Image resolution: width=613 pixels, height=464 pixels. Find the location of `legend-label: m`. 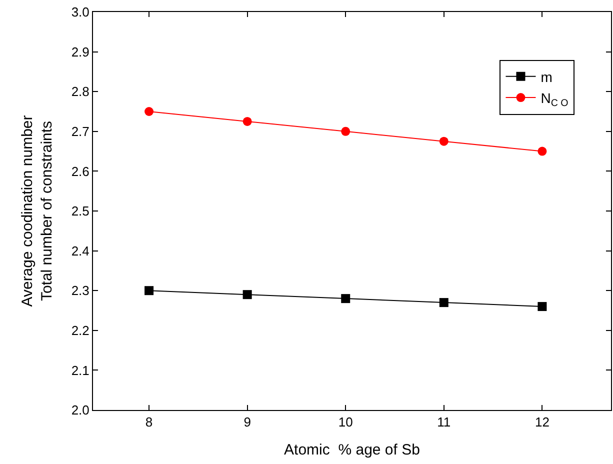

legend-label: m is located at coordinates (546, 76).